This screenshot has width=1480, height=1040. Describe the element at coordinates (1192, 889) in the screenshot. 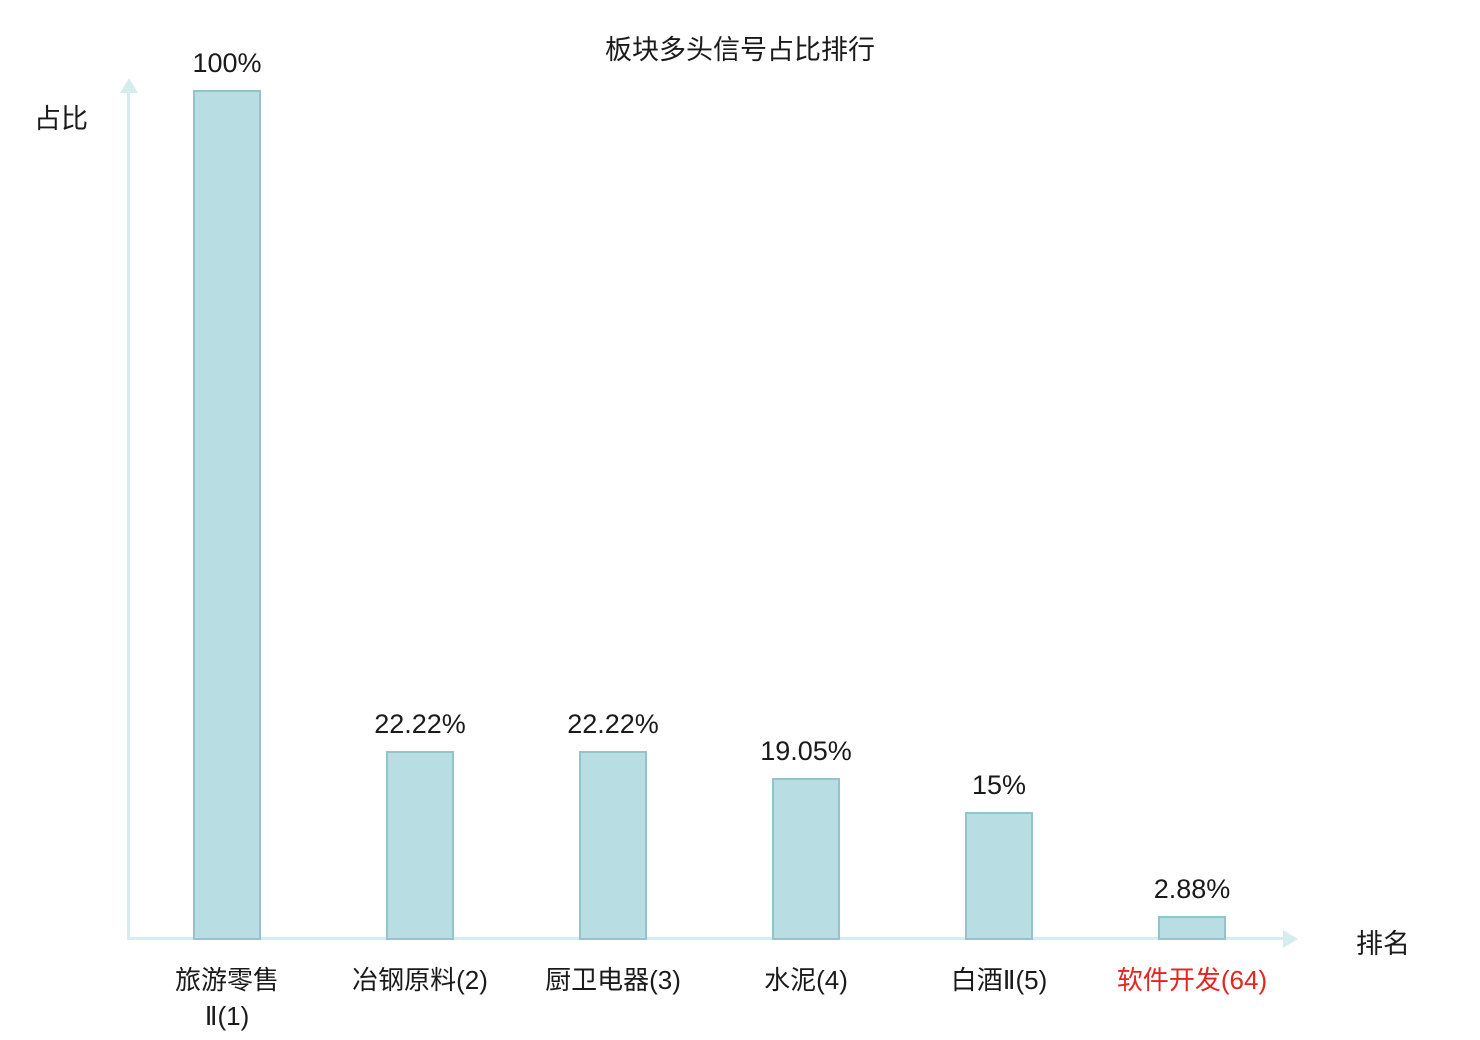

I see `bar-value-label: 2.88%` at that location.